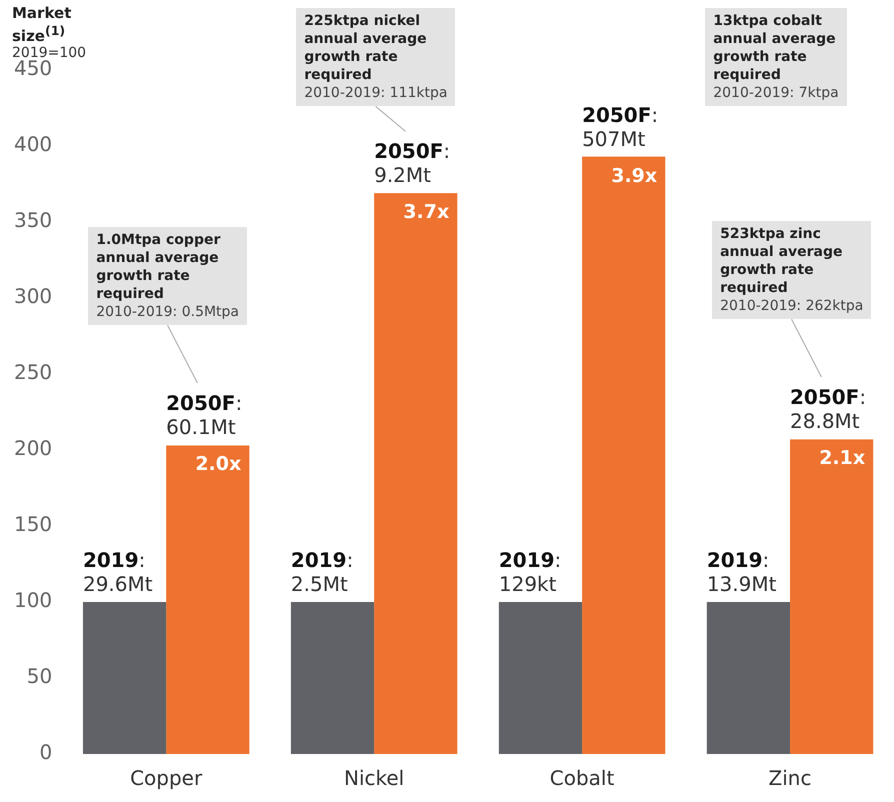  What do you see at coordinates (33, 372) in the screenshot?
I see `y-tick-label: 250` at bounding box center [33, 372].